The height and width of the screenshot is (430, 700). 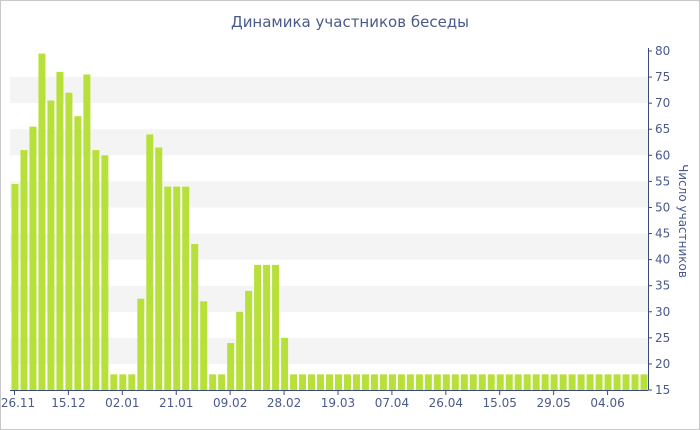 I want to click on x-tick-label: 02.01, so click(x=122, y=403).